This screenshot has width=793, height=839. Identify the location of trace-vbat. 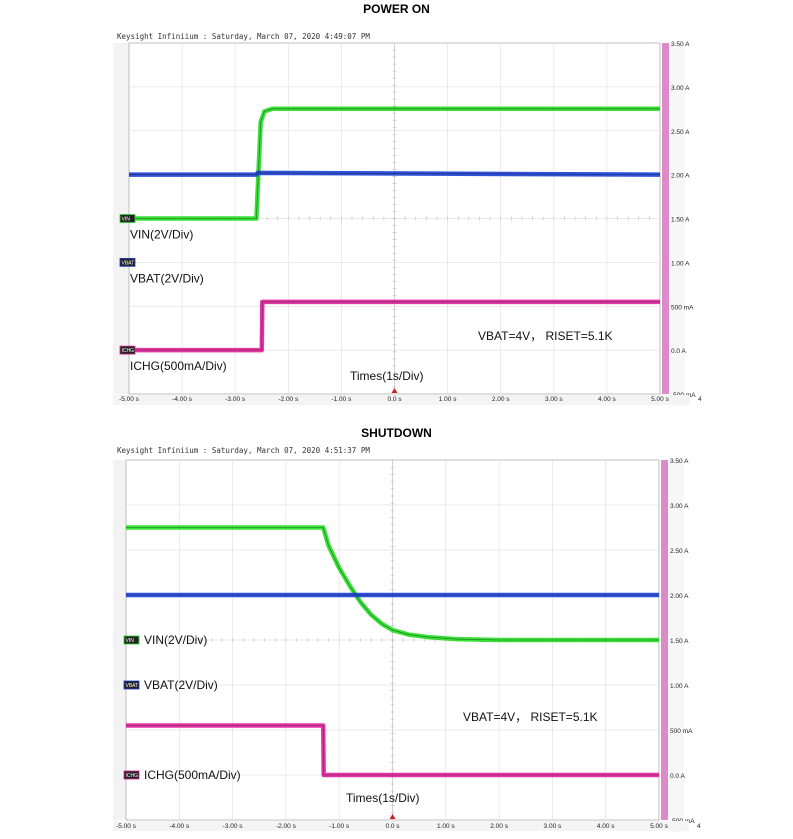
(395, 173).